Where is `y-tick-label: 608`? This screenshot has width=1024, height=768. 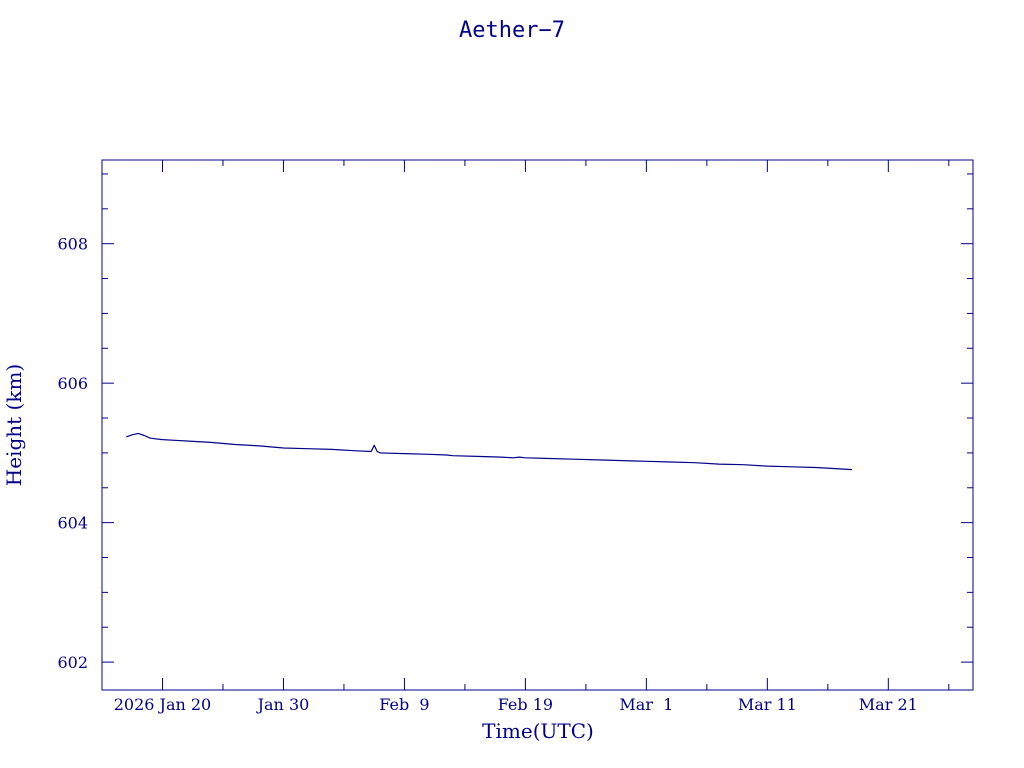
y-tick-label: 608 is located at coordinates (72, 244).